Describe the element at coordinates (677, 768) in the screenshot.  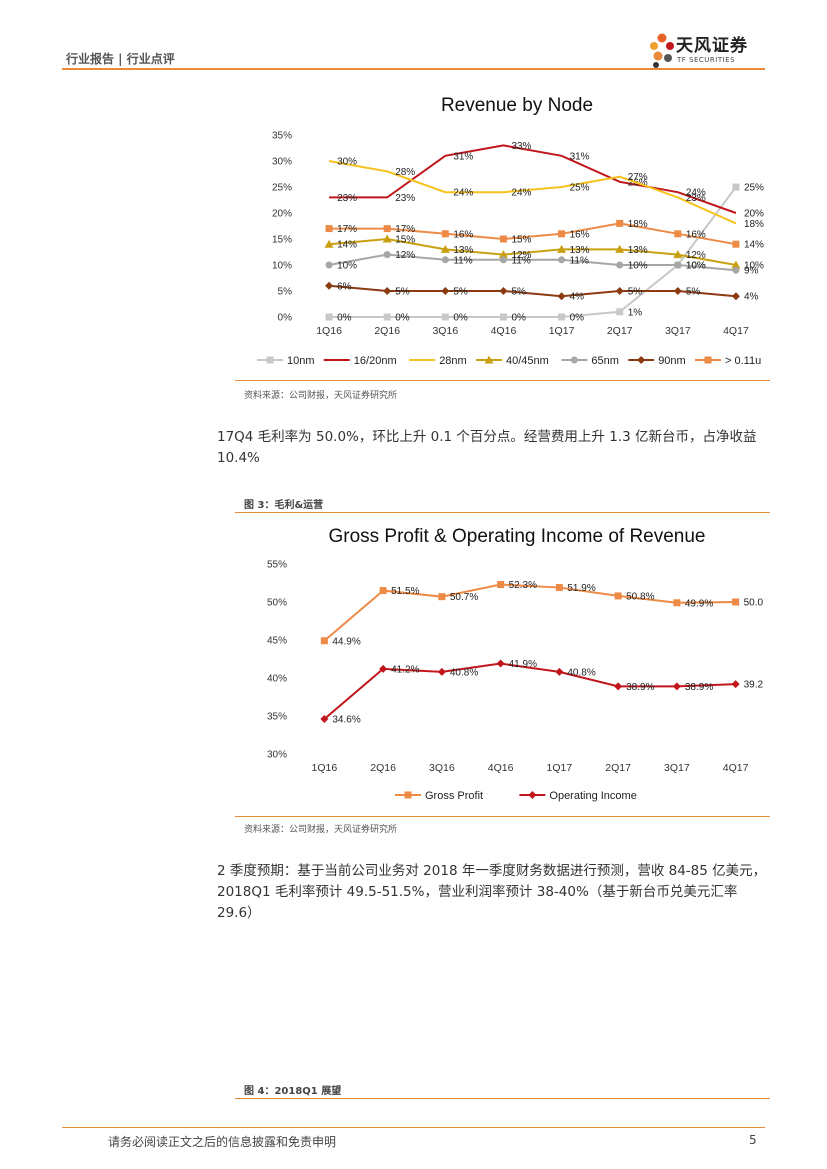
I see `x-tick-label: 3Q17` at that location.